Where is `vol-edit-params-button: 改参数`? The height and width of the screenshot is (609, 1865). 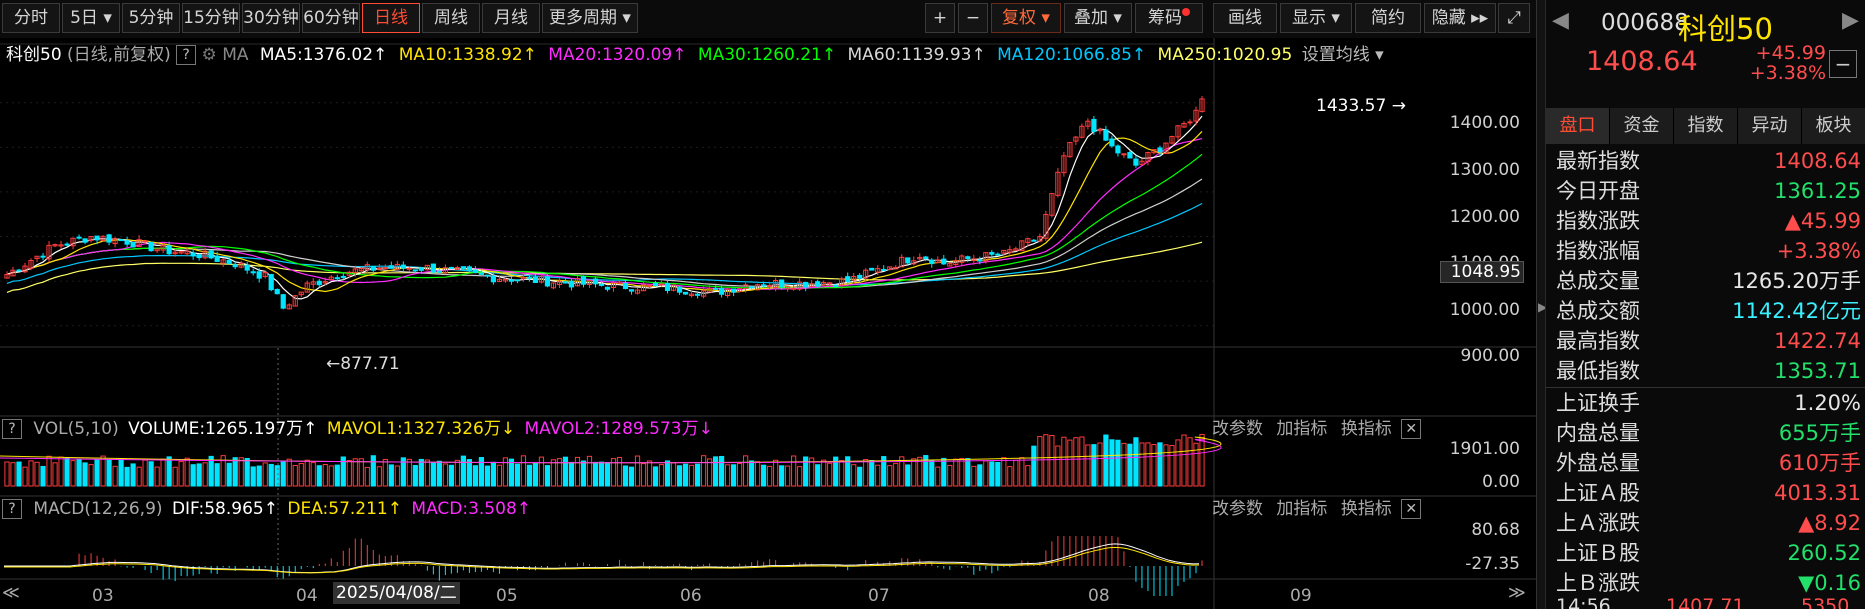
vol-edit-params-button: 改参数 is located at coordinates (1237, 429).